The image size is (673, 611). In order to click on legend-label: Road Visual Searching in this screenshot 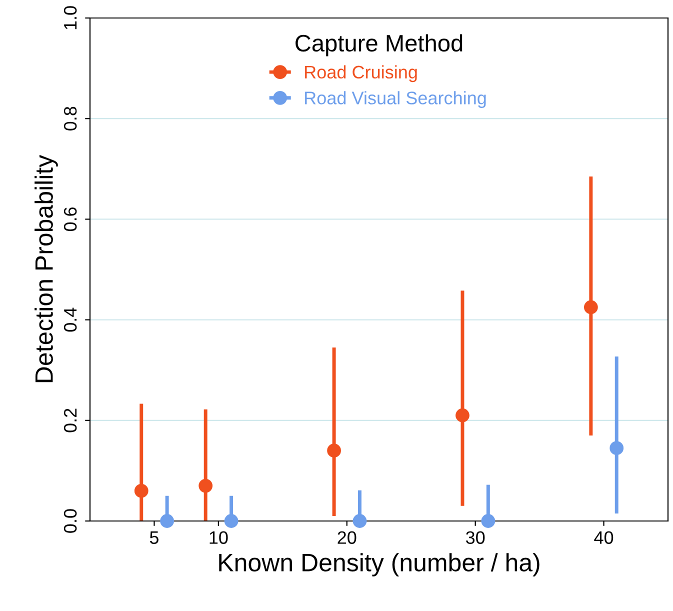, I will do `click(395, 99)`.